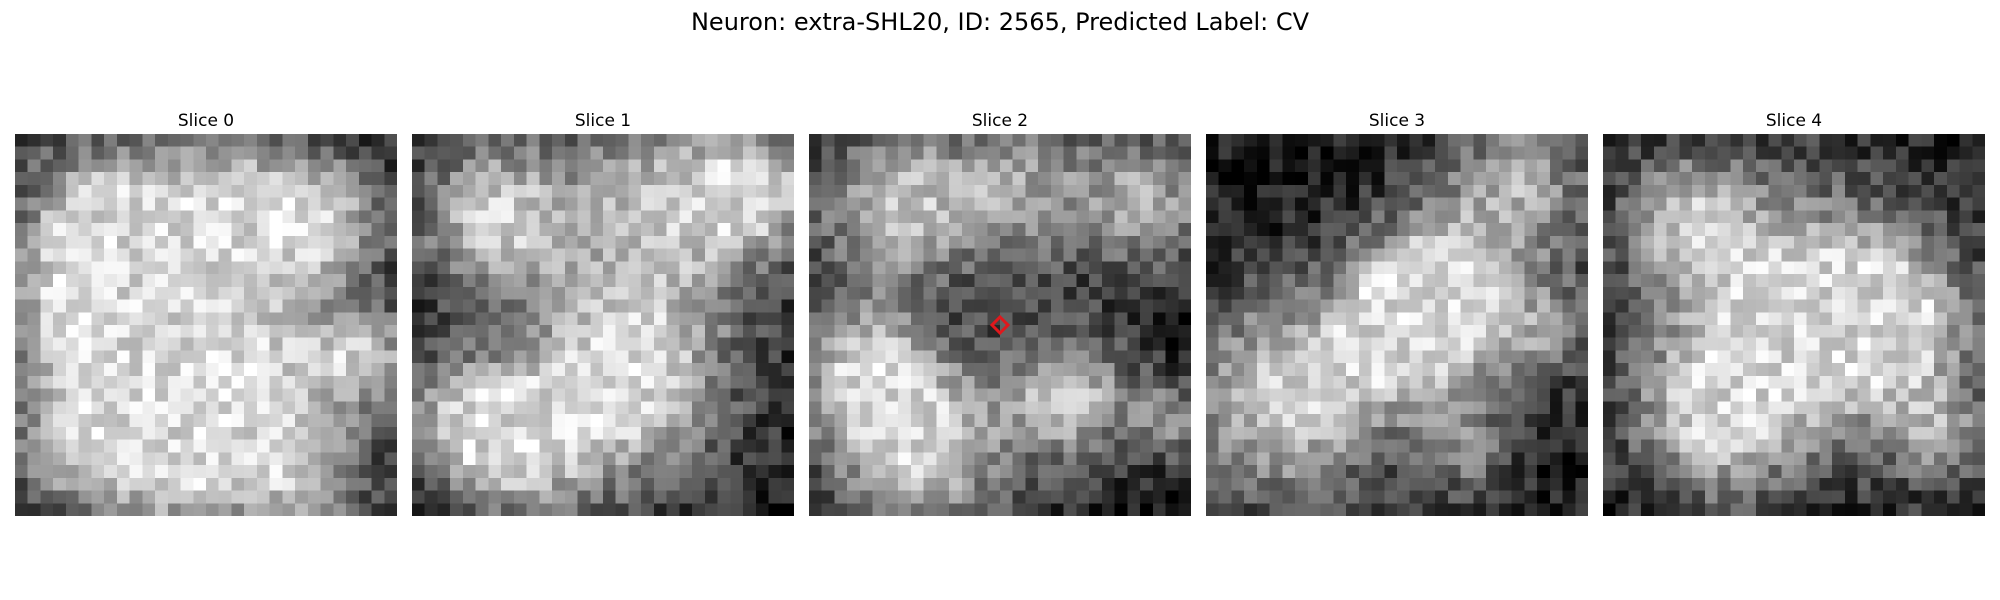 This screenshot has height=600, width=2000. I want to click on slice-title: Slice 3, so click(1397, 121).